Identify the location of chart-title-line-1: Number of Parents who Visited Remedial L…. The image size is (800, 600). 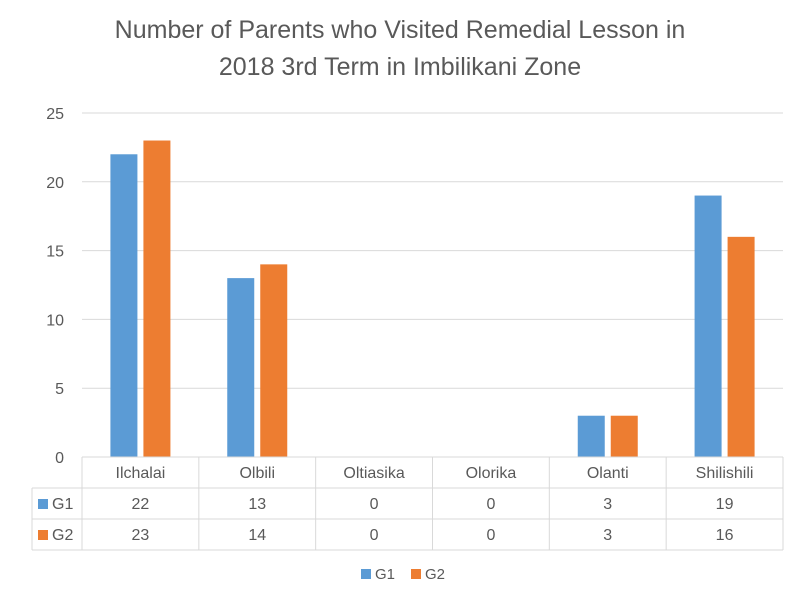
(400, 30).